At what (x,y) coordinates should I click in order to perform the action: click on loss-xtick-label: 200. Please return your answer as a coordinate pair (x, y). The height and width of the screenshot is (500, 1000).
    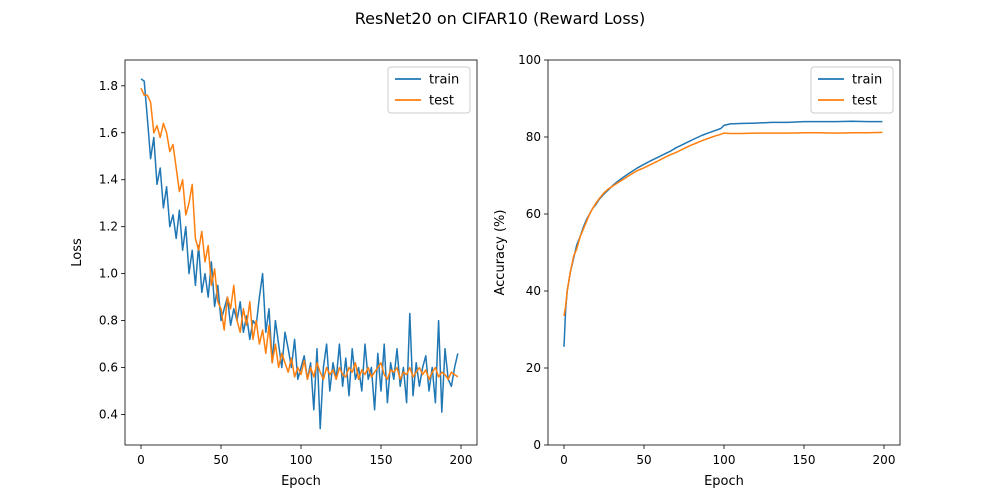
    Looking at the image, I should click on (461, 460).